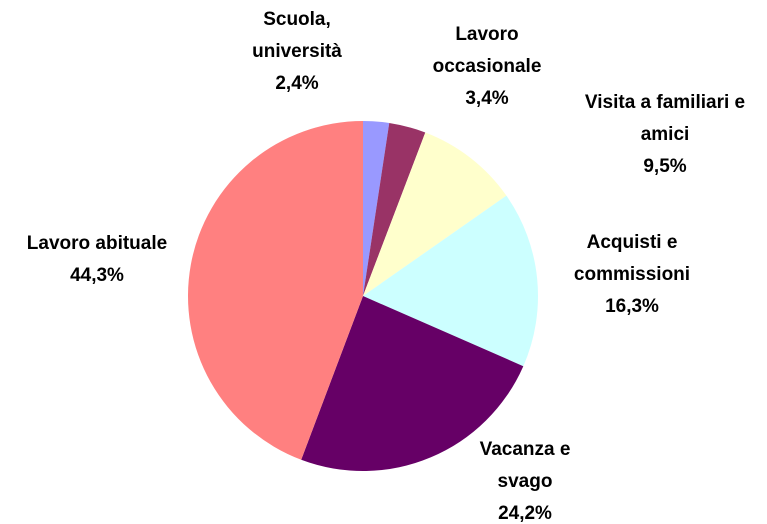 Image resolution: width=767 pixels, height=524 pixels. I want to click on slice-label: Scuola, università 2,4%, so click(297, 52).